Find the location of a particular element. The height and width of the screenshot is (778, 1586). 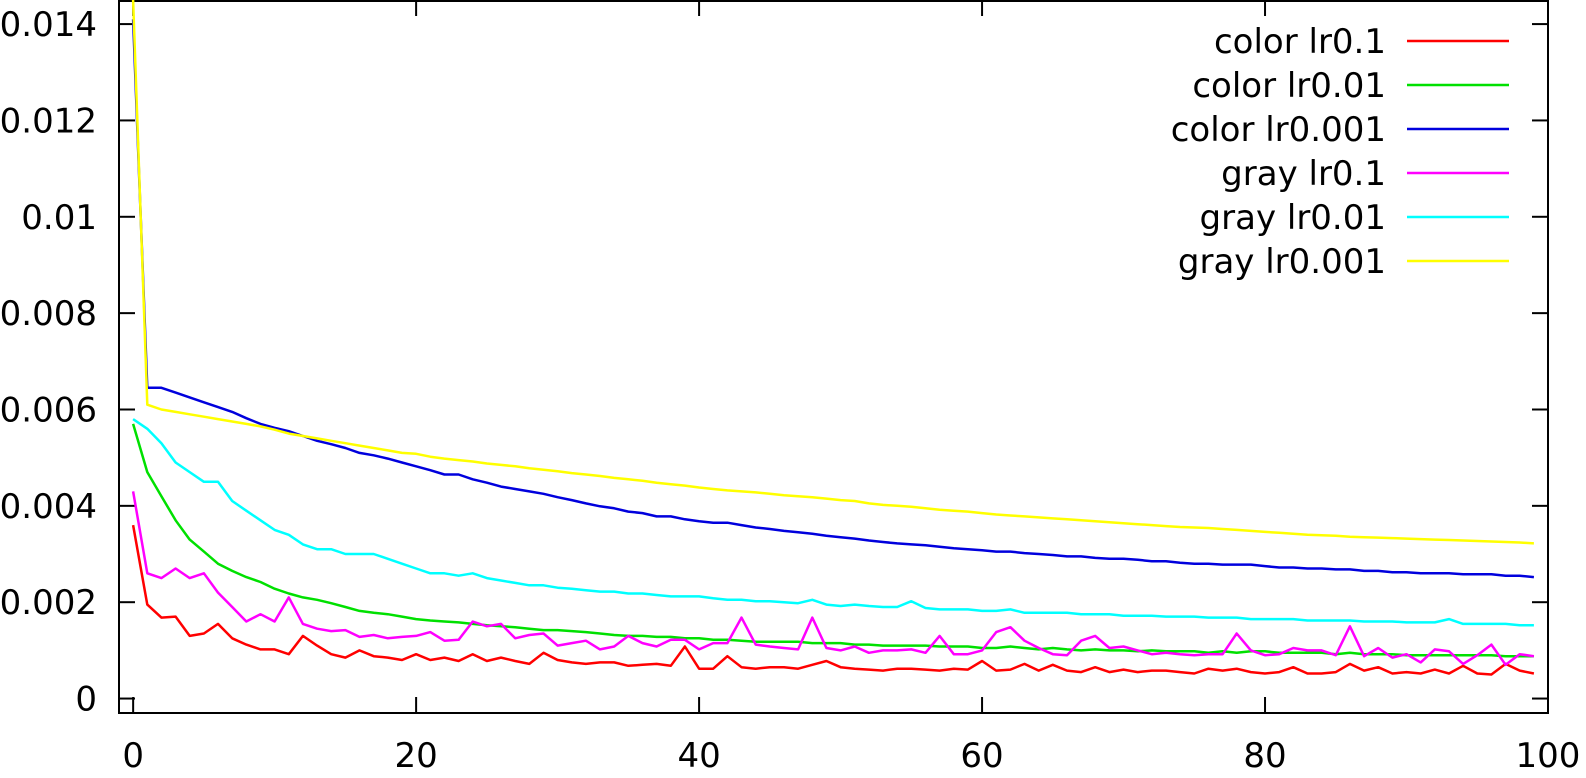

legend-entry: color lr0.01 is located at coordinates (1350, 86).